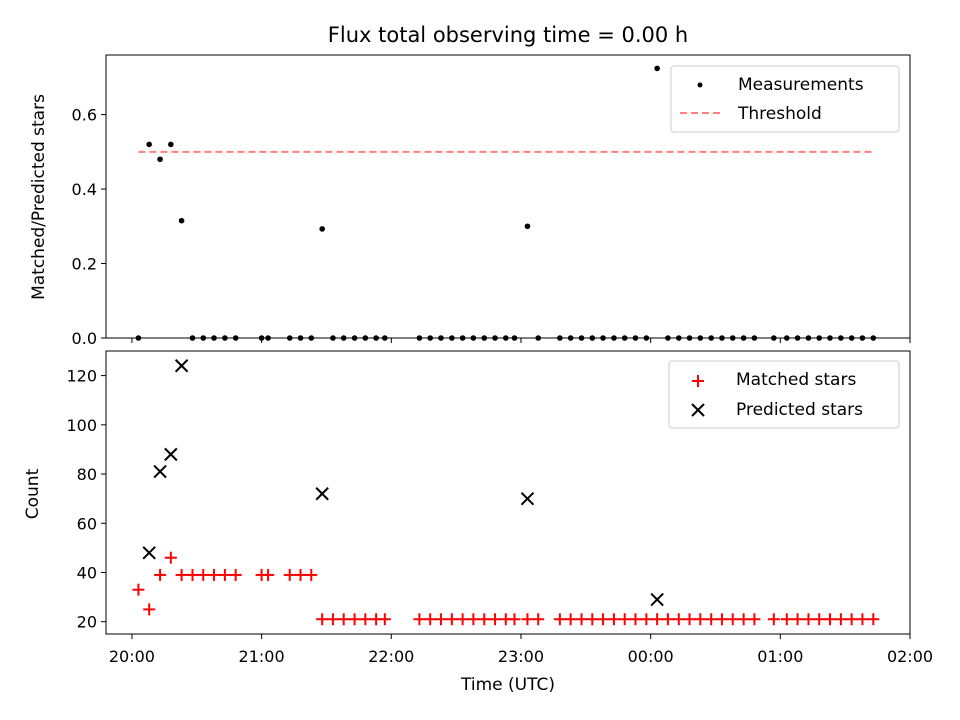 The width and height of the screenshot is (960, 720). I want to click on xtick-label: 22:00, so click(391, 656).